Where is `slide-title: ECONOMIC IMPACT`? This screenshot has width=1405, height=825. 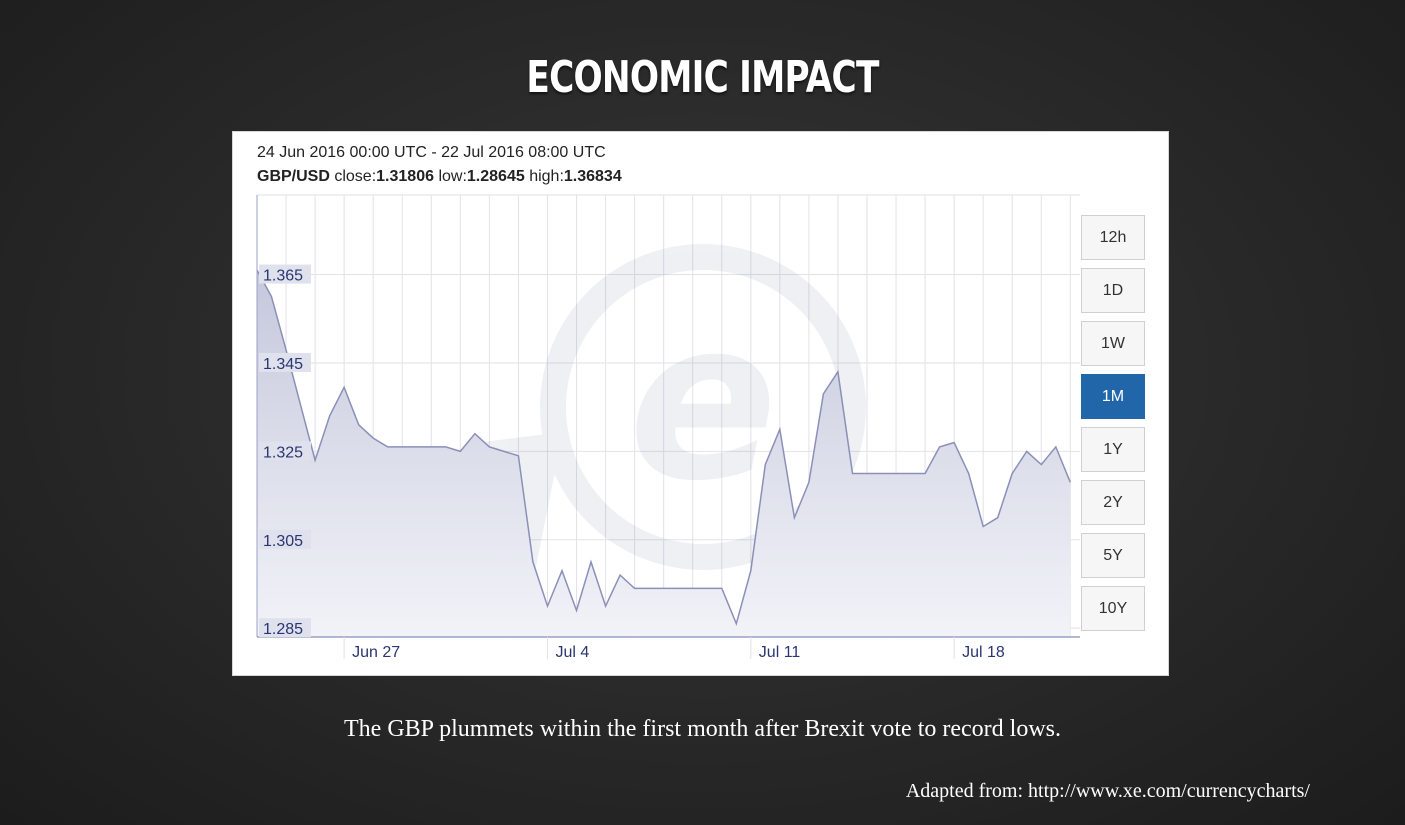 slide-title: ECONOMIC IMPACT is located at coordinates (702, 77).